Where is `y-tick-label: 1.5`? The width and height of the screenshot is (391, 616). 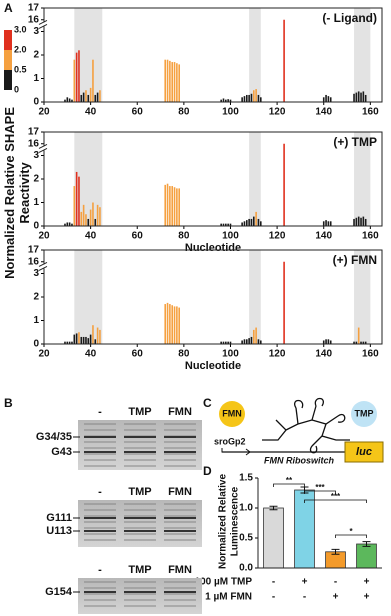
y-tick-label: 1.5 is located at coordinates (246, 478).